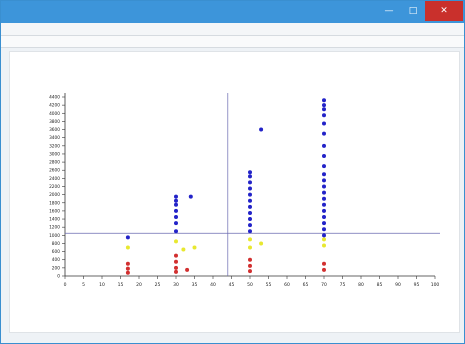  I want to click on minimize-button: —, so click(389, 11).